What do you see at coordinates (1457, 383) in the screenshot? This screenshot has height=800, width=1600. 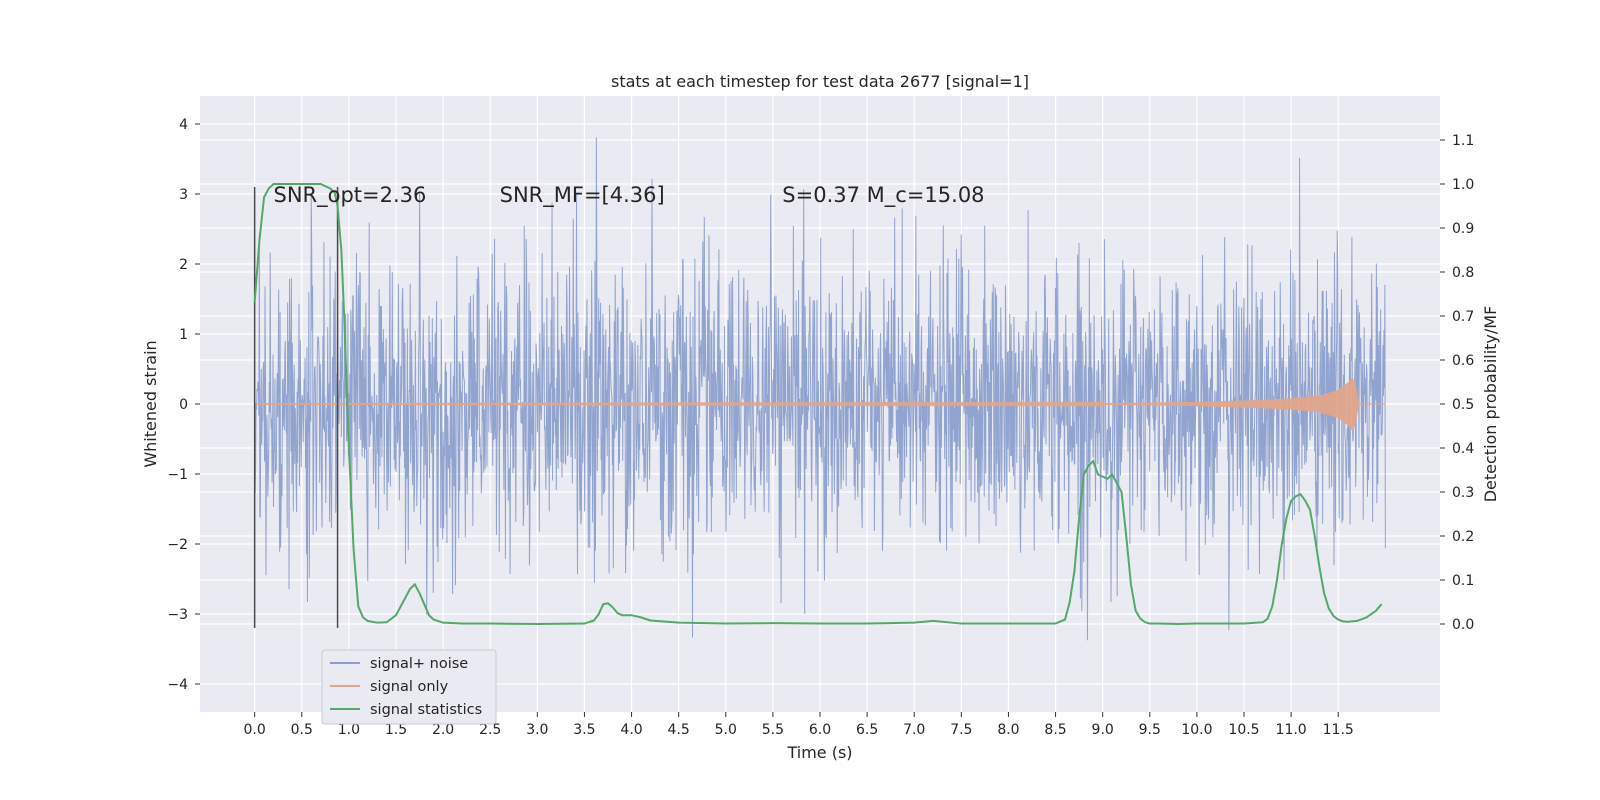 I see `y-right-ticks: 0.0 0.1 0.2 0.3 0.4 0.5 0.6 0.7 0.8 0.9 1.0 1.1` at bounding box center [1457, 383].